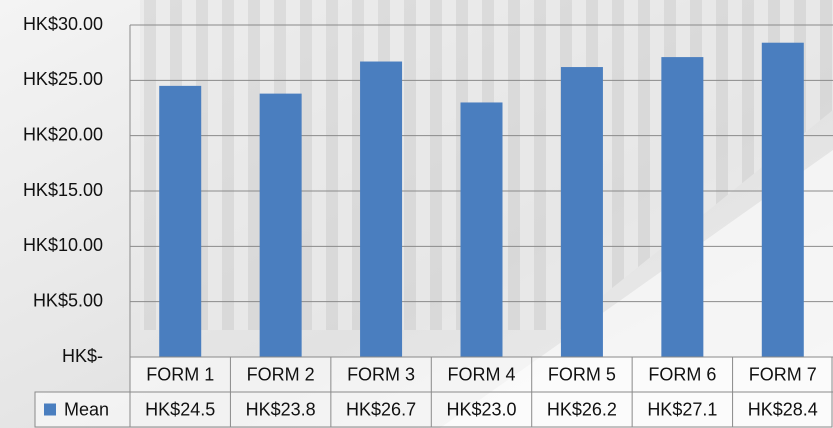 The image size is (833, 428). I want to click on y-tick-label: HK$30.00, so click(63, 24).